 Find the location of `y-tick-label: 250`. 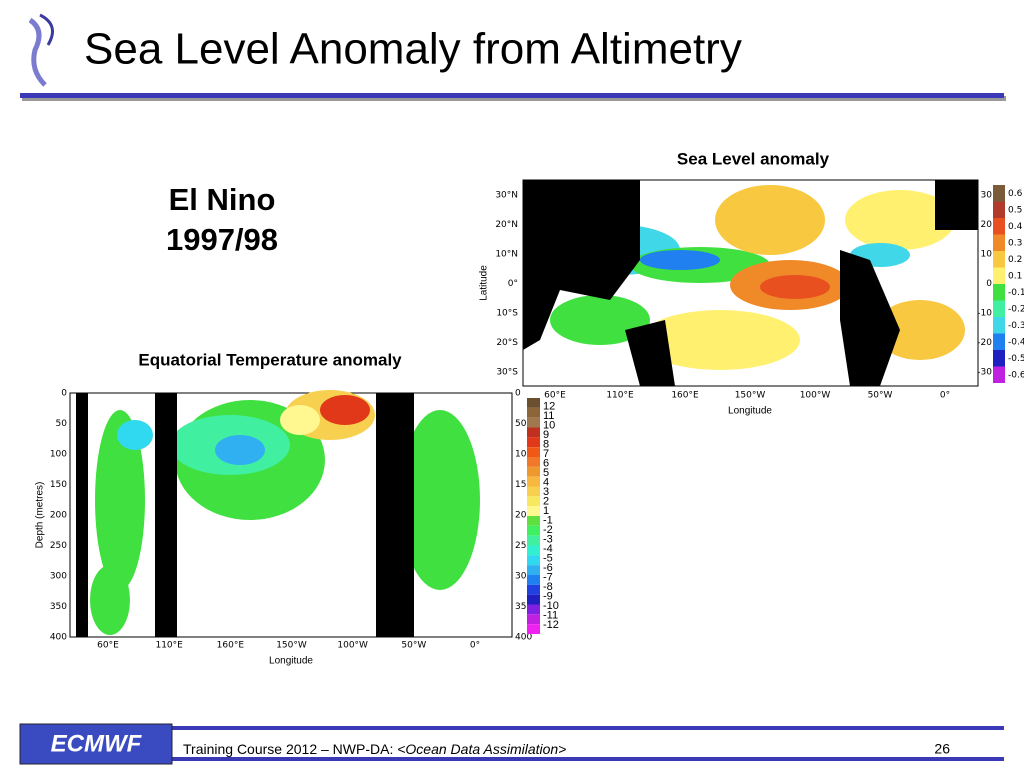

y-tick-label: 250 is located at coordinates (58, 546).